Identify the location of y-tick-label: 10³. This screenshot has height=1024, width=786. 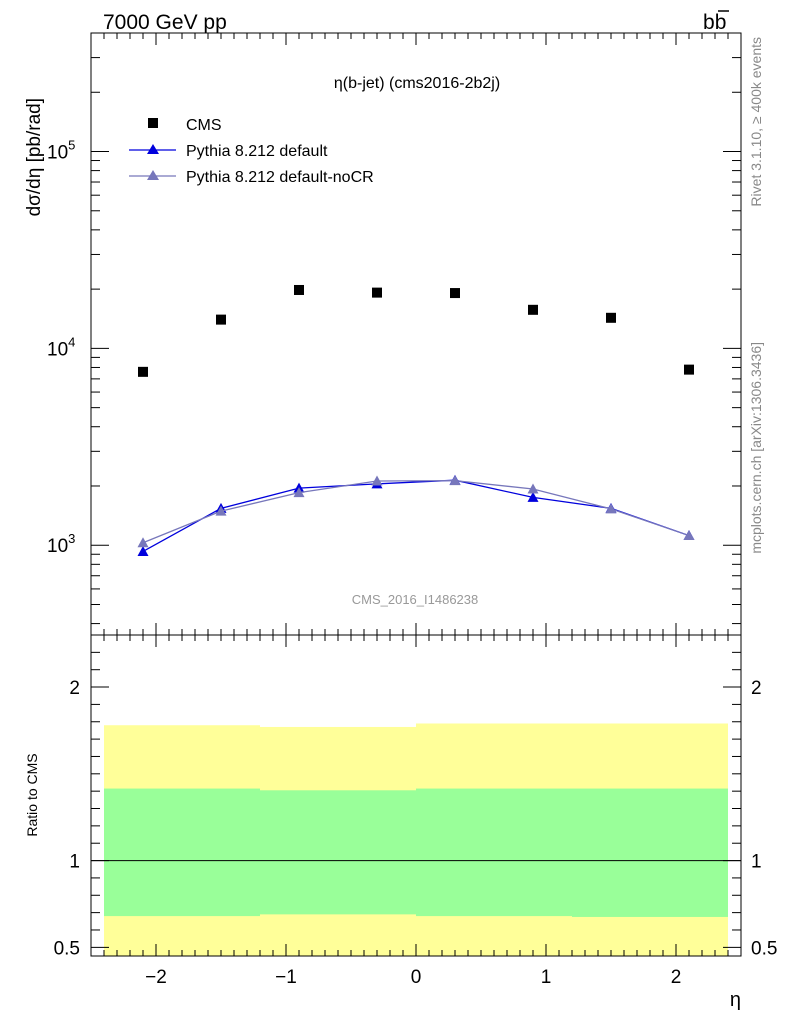
(61, 544).